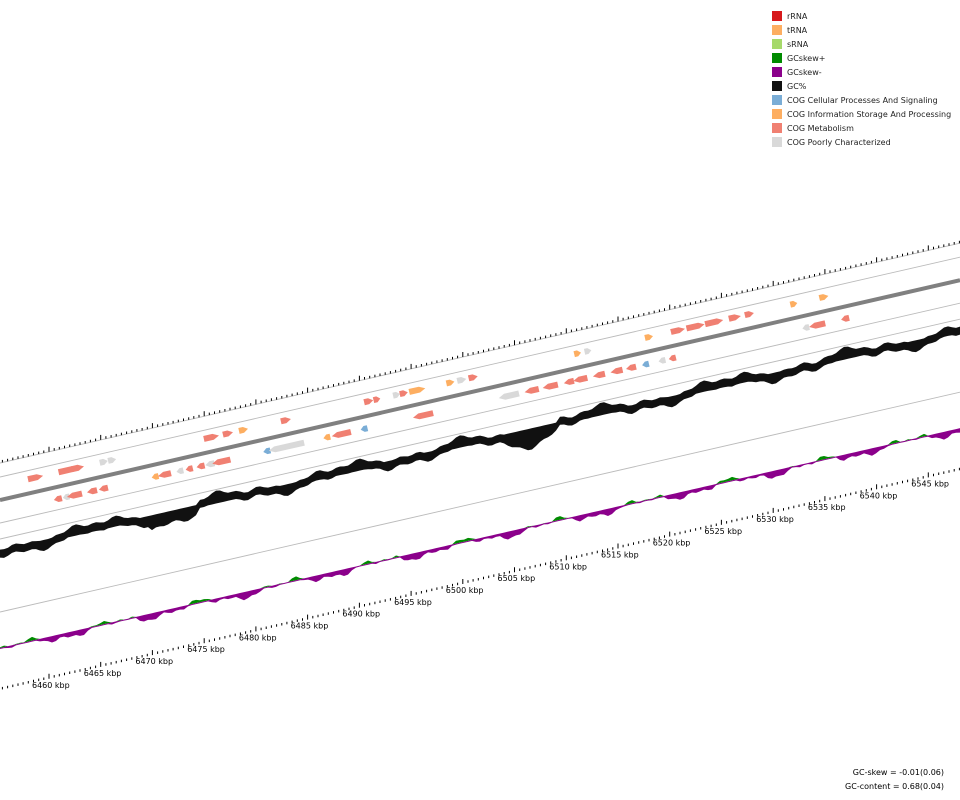 Image resolution: width=960 pixels, height=800 pixels. Describe the element at coordinates (103, 673) in the screenshot. I see `position-label: 6465 kbp` at that location.